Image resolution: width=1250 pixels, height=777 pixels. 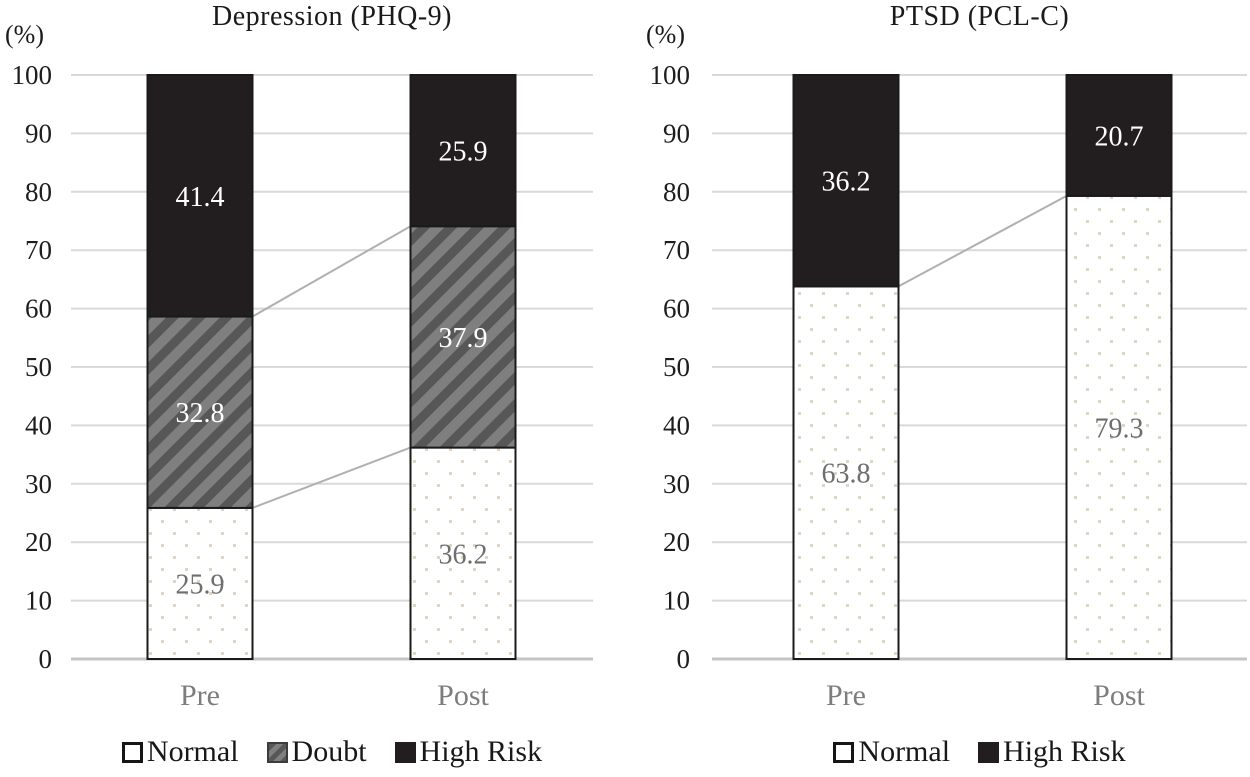 I want to click on value-label: 79.3, so click(x=1119, y=428).